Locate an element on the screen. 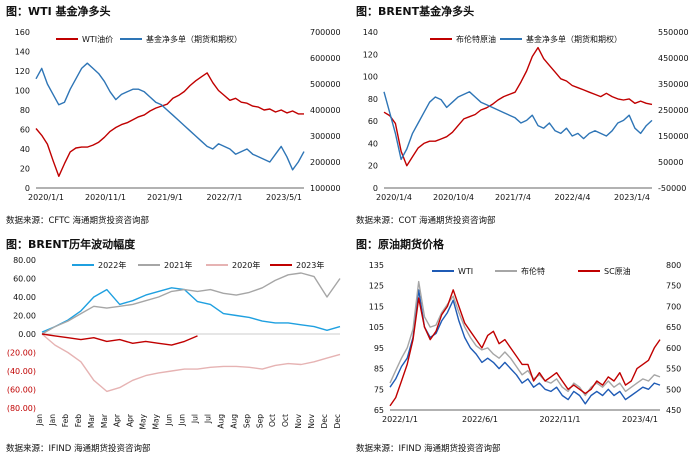 The width and height of the screenshot is (696, 455). y-left-tick-label: 40 is located at coordinates (373, 143).